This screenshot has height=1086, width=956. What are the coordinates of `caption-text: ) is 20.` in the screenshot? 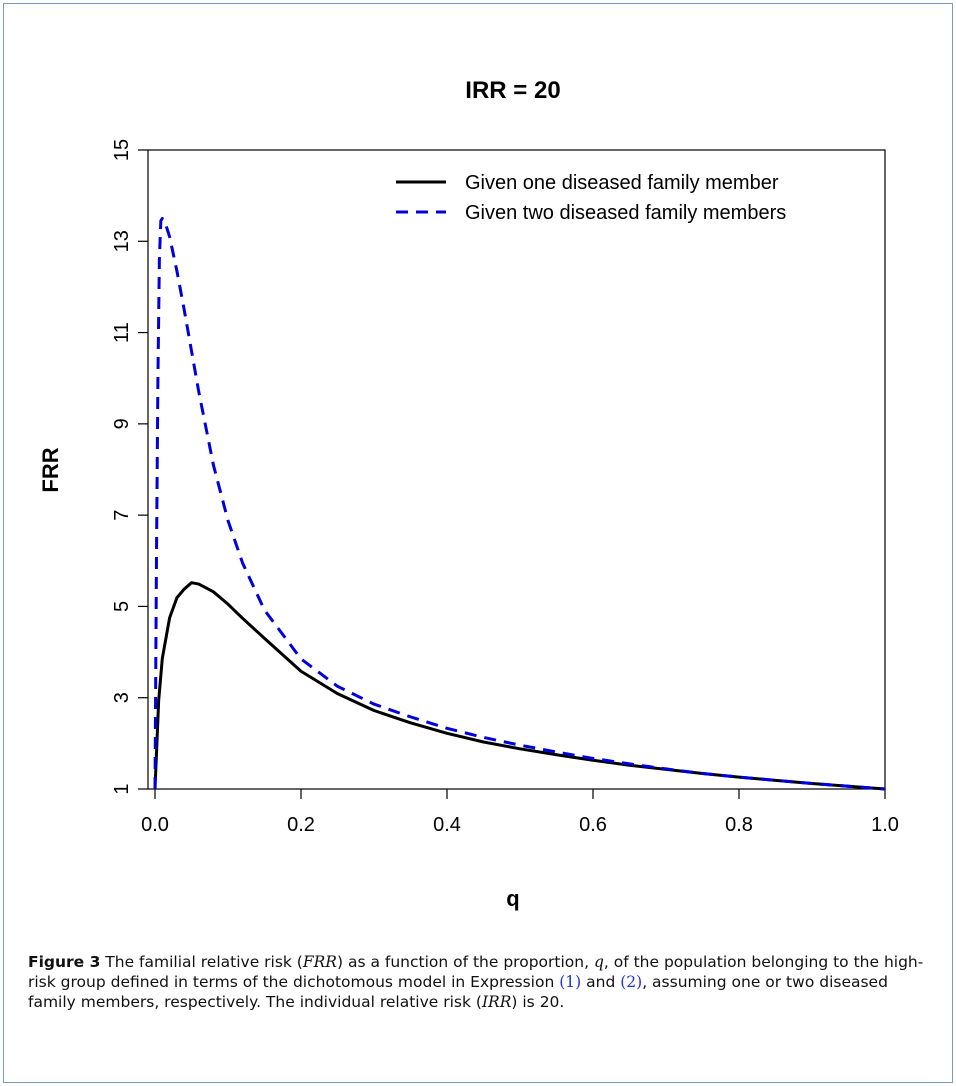 It's located at (538, 1002).